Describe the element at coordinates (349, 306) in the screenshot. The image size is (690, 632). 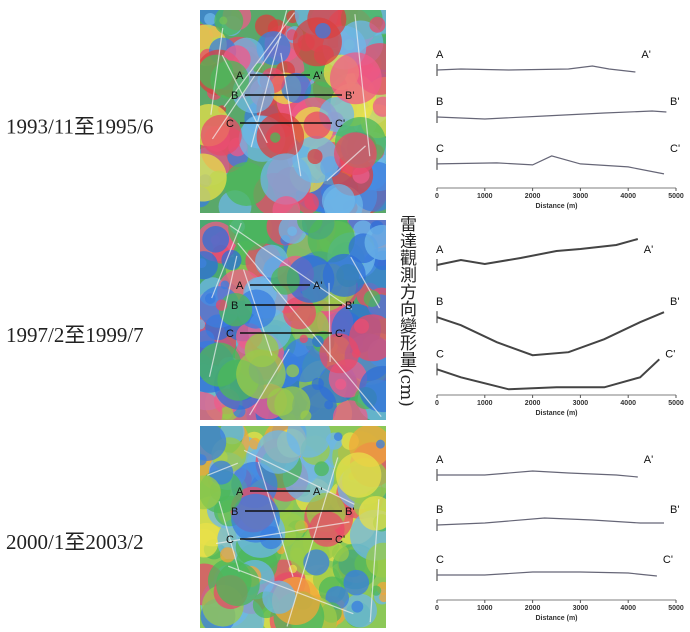
I see `section-end-label: B'` at that location.